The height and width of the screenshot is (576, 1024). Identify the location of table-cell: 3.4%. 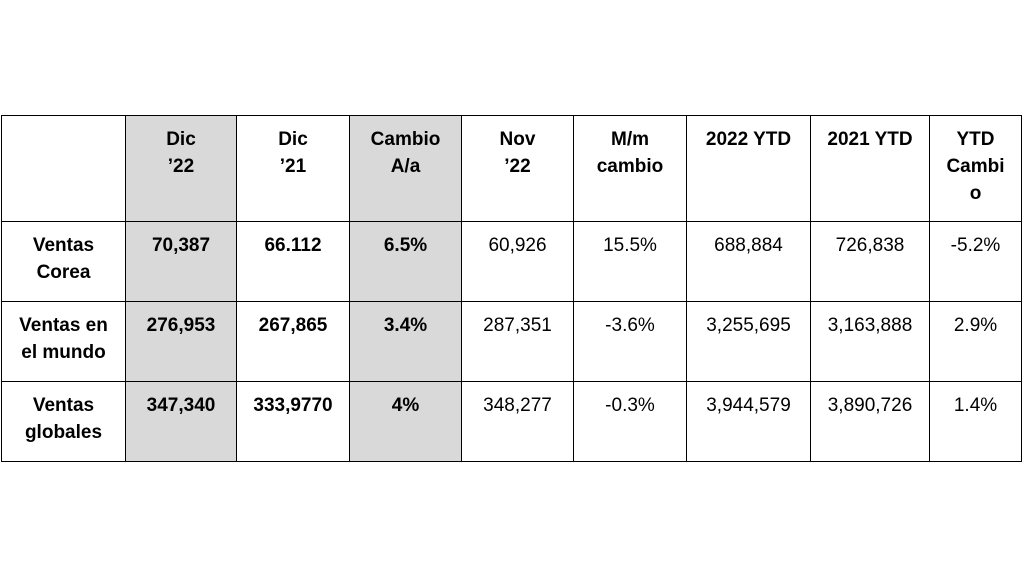
(405, 341).